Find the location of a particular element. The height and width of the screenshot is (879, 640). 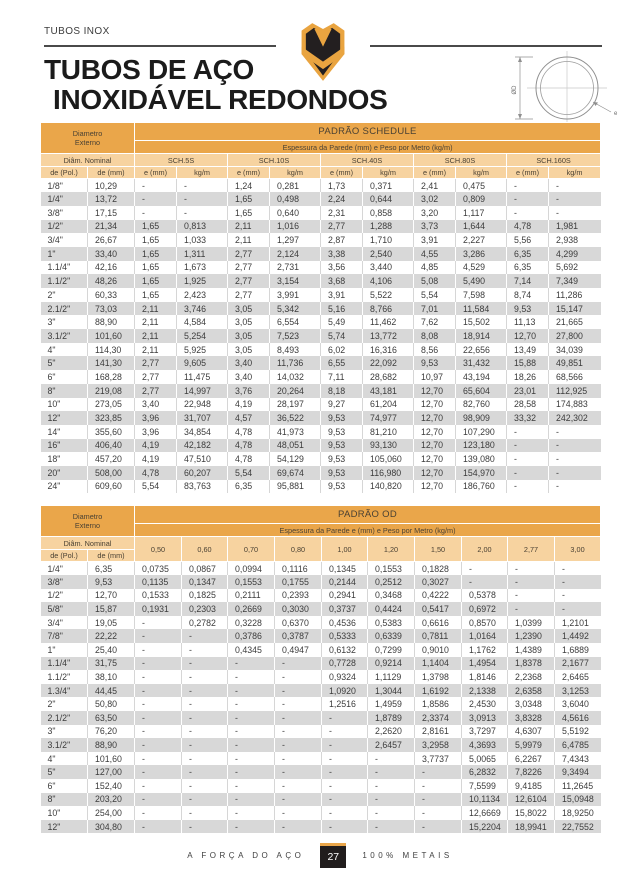

cell-value: 43,181 is located at coordinates (388, 390).